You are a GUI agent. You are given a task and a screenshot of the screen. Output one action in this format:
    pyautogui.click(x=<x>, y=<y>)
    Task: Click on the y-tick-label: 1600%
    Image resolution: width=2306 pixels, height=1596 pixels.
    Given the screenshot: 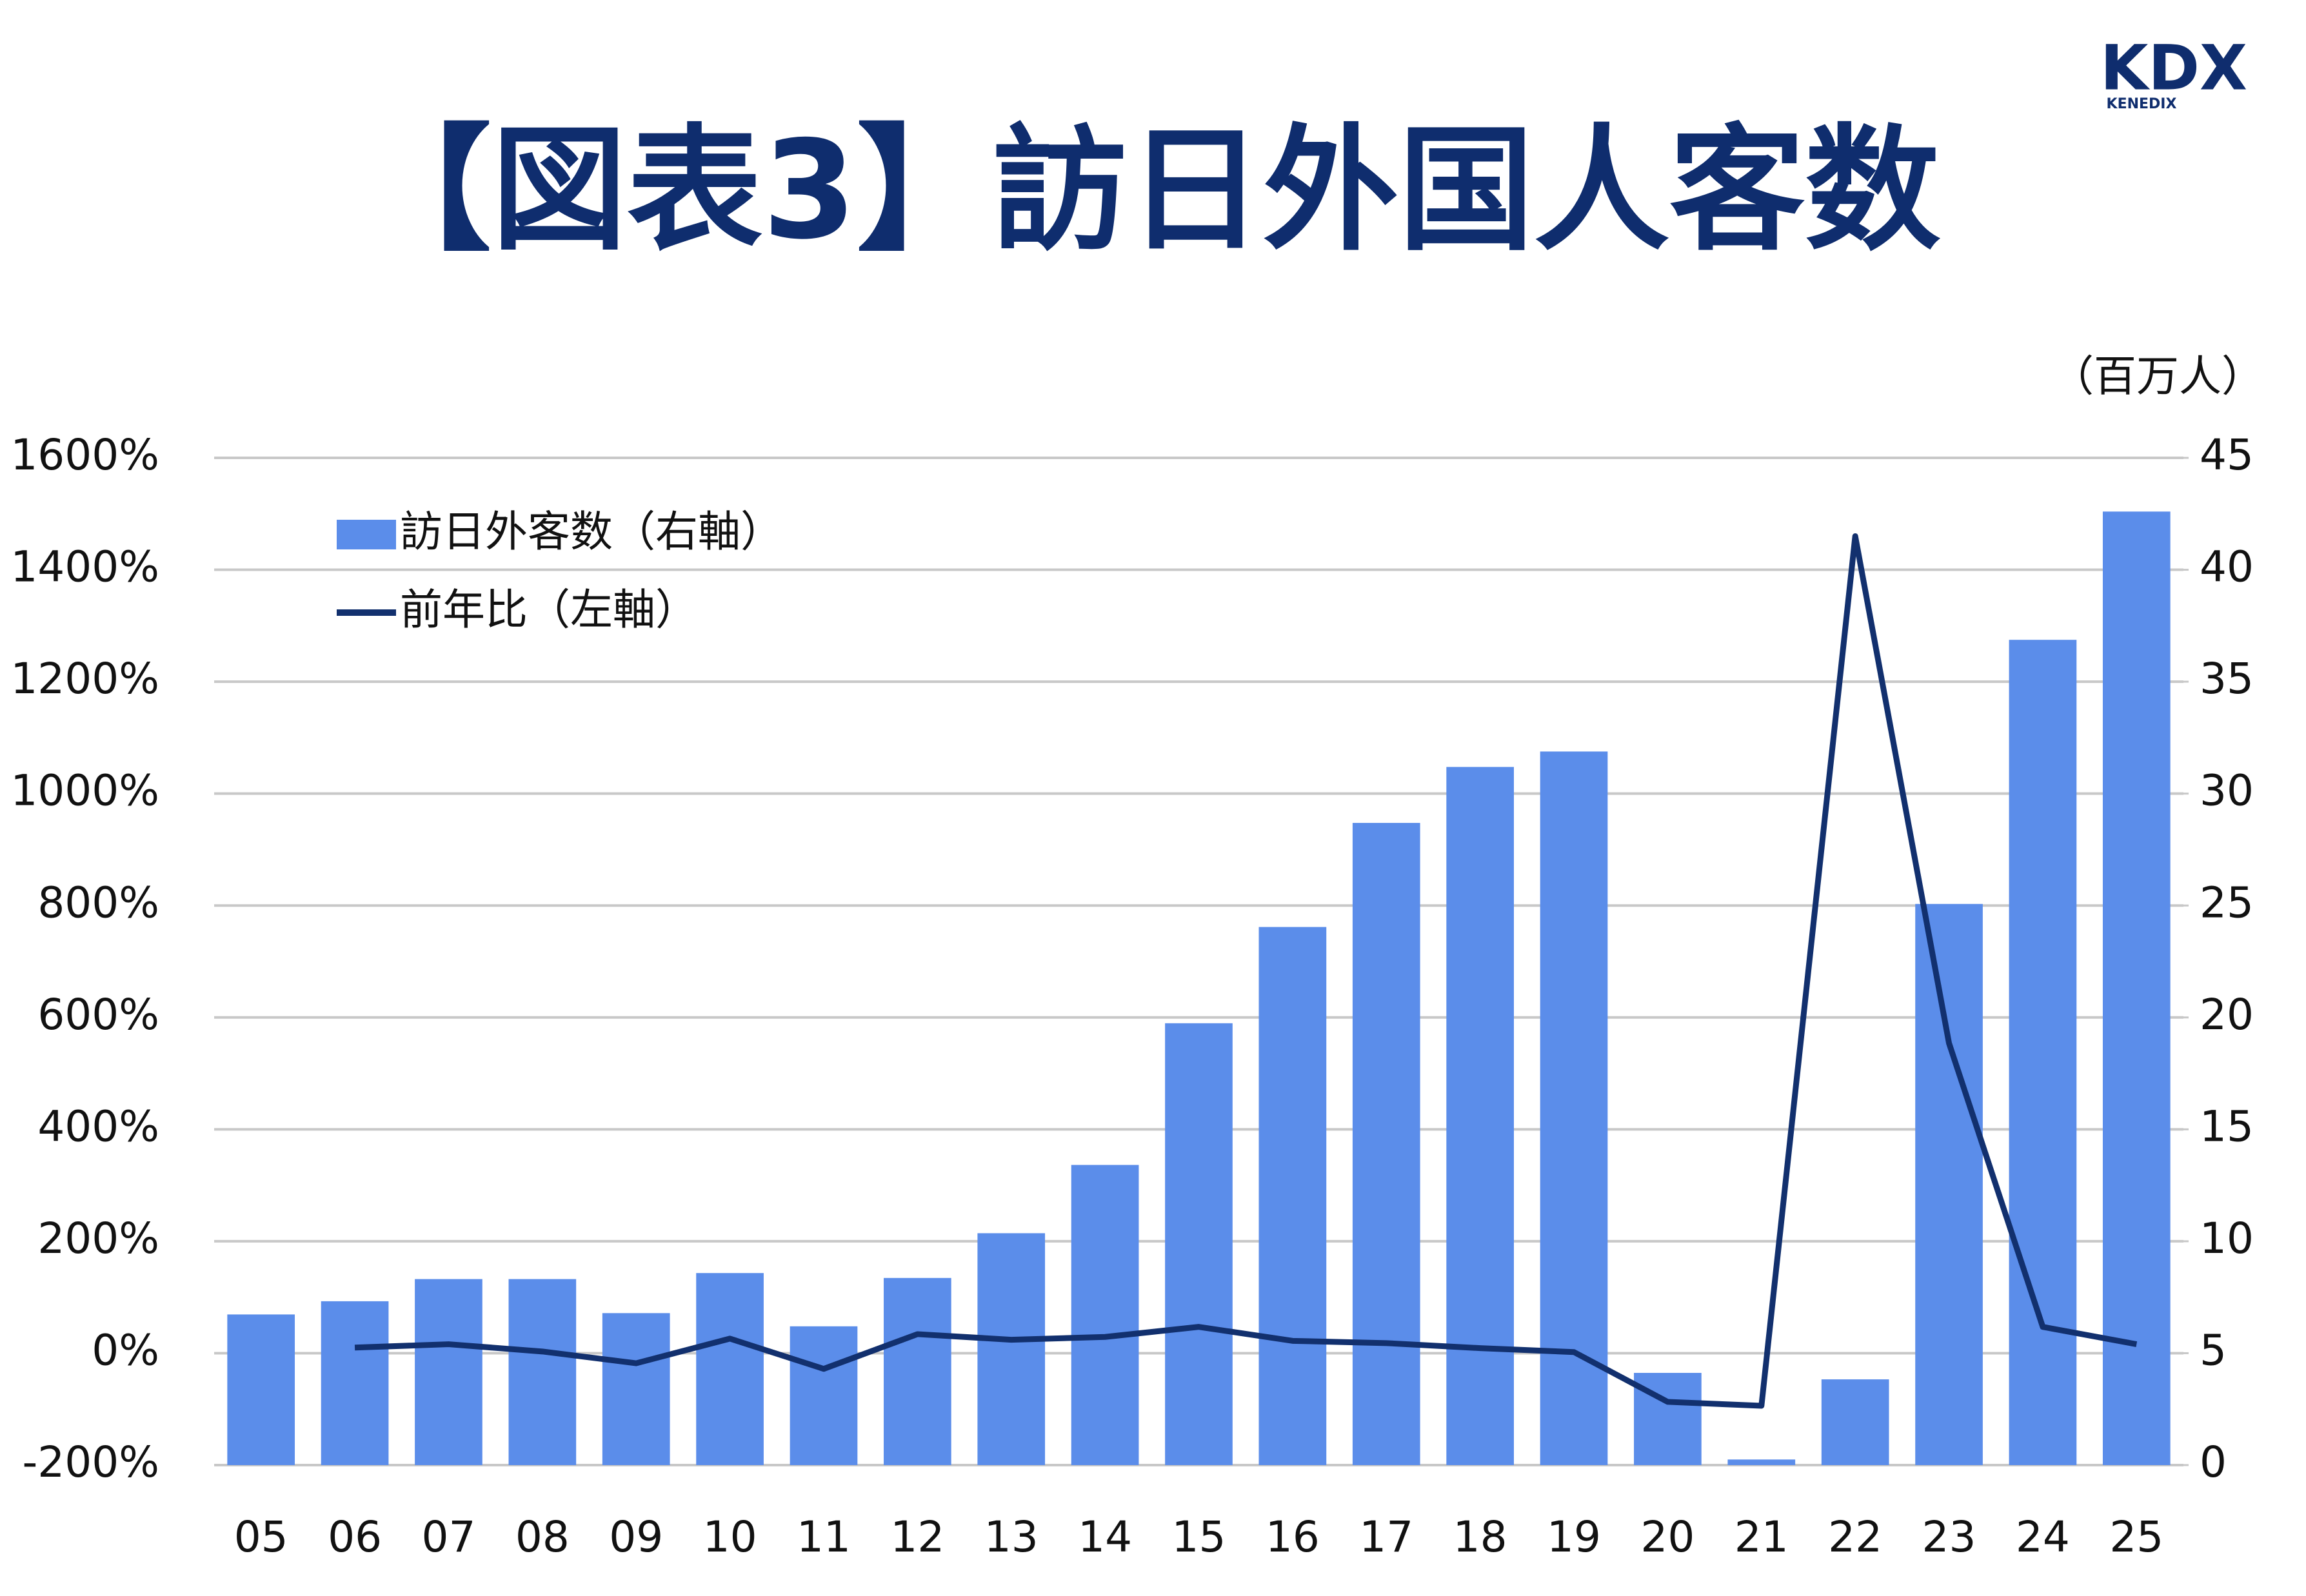 What is the action you would take?
    pyautogui.click(x=84, y=455)
    